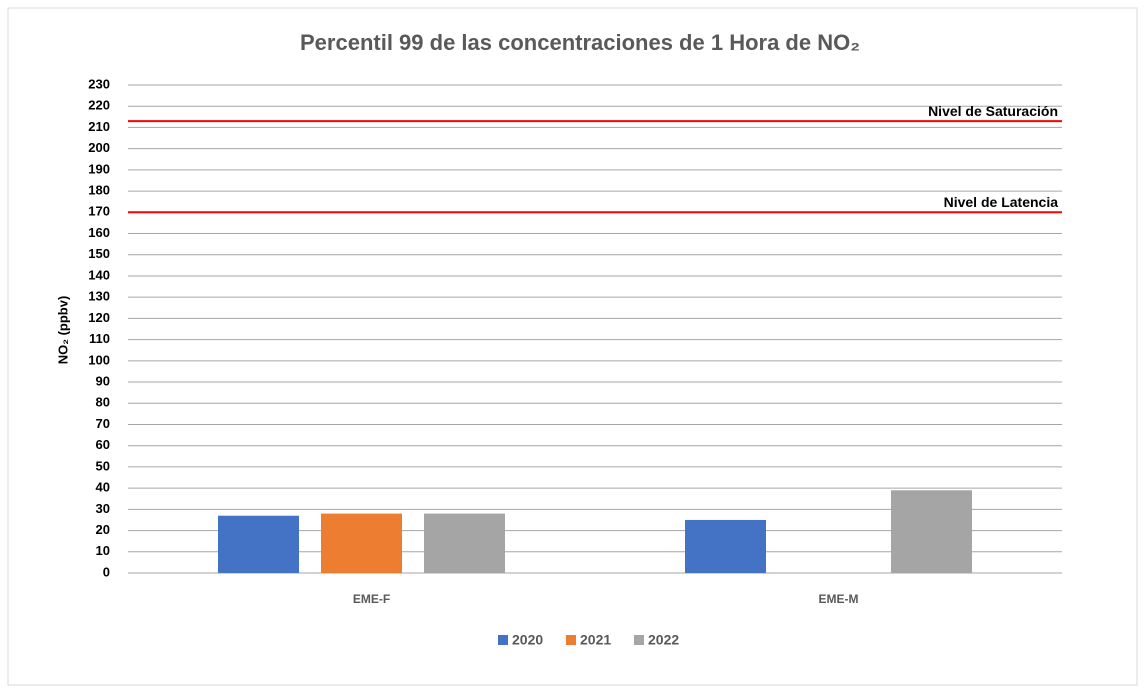  What do you see at coordinates (99, 211) in the screenshot?
I see `y-tick-label: 170` at bounding box center [99, 211].